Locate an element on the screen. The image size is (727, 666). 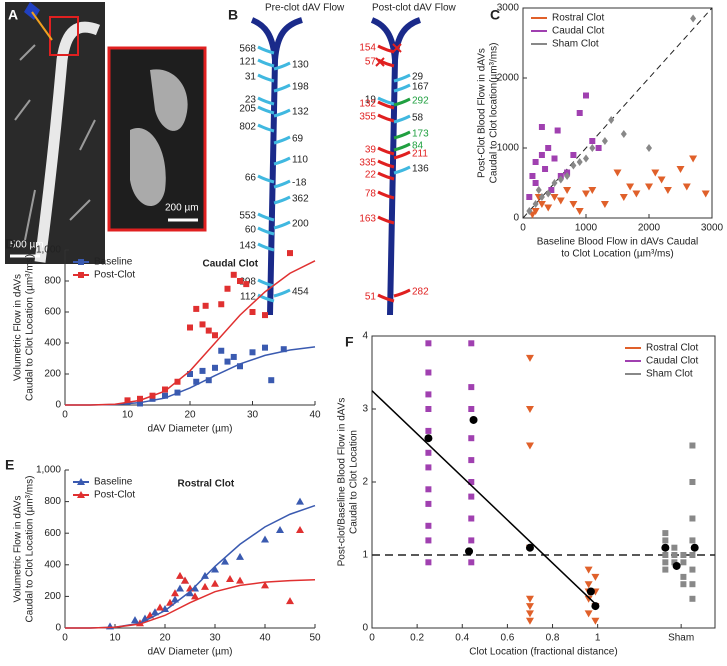
x-axis-label: Baseline Blood Flow in dAVs Caudal is located at coordinates (618, 242).